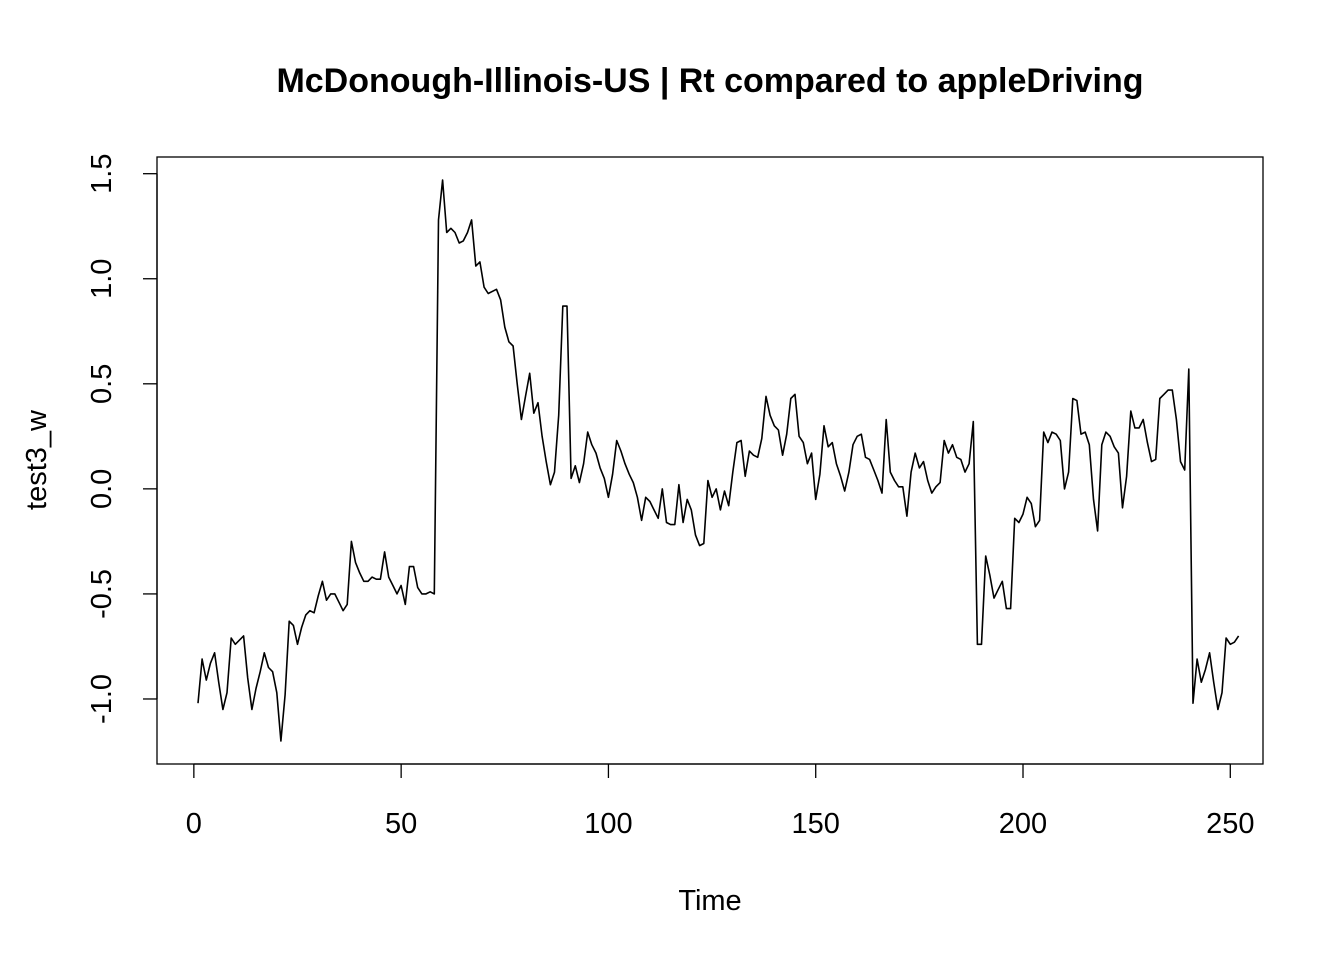  What do you see at coordinates (102, 699) in the screenshot?
I see `y-tick-label: -1.0` at bounding box center [102, 699].